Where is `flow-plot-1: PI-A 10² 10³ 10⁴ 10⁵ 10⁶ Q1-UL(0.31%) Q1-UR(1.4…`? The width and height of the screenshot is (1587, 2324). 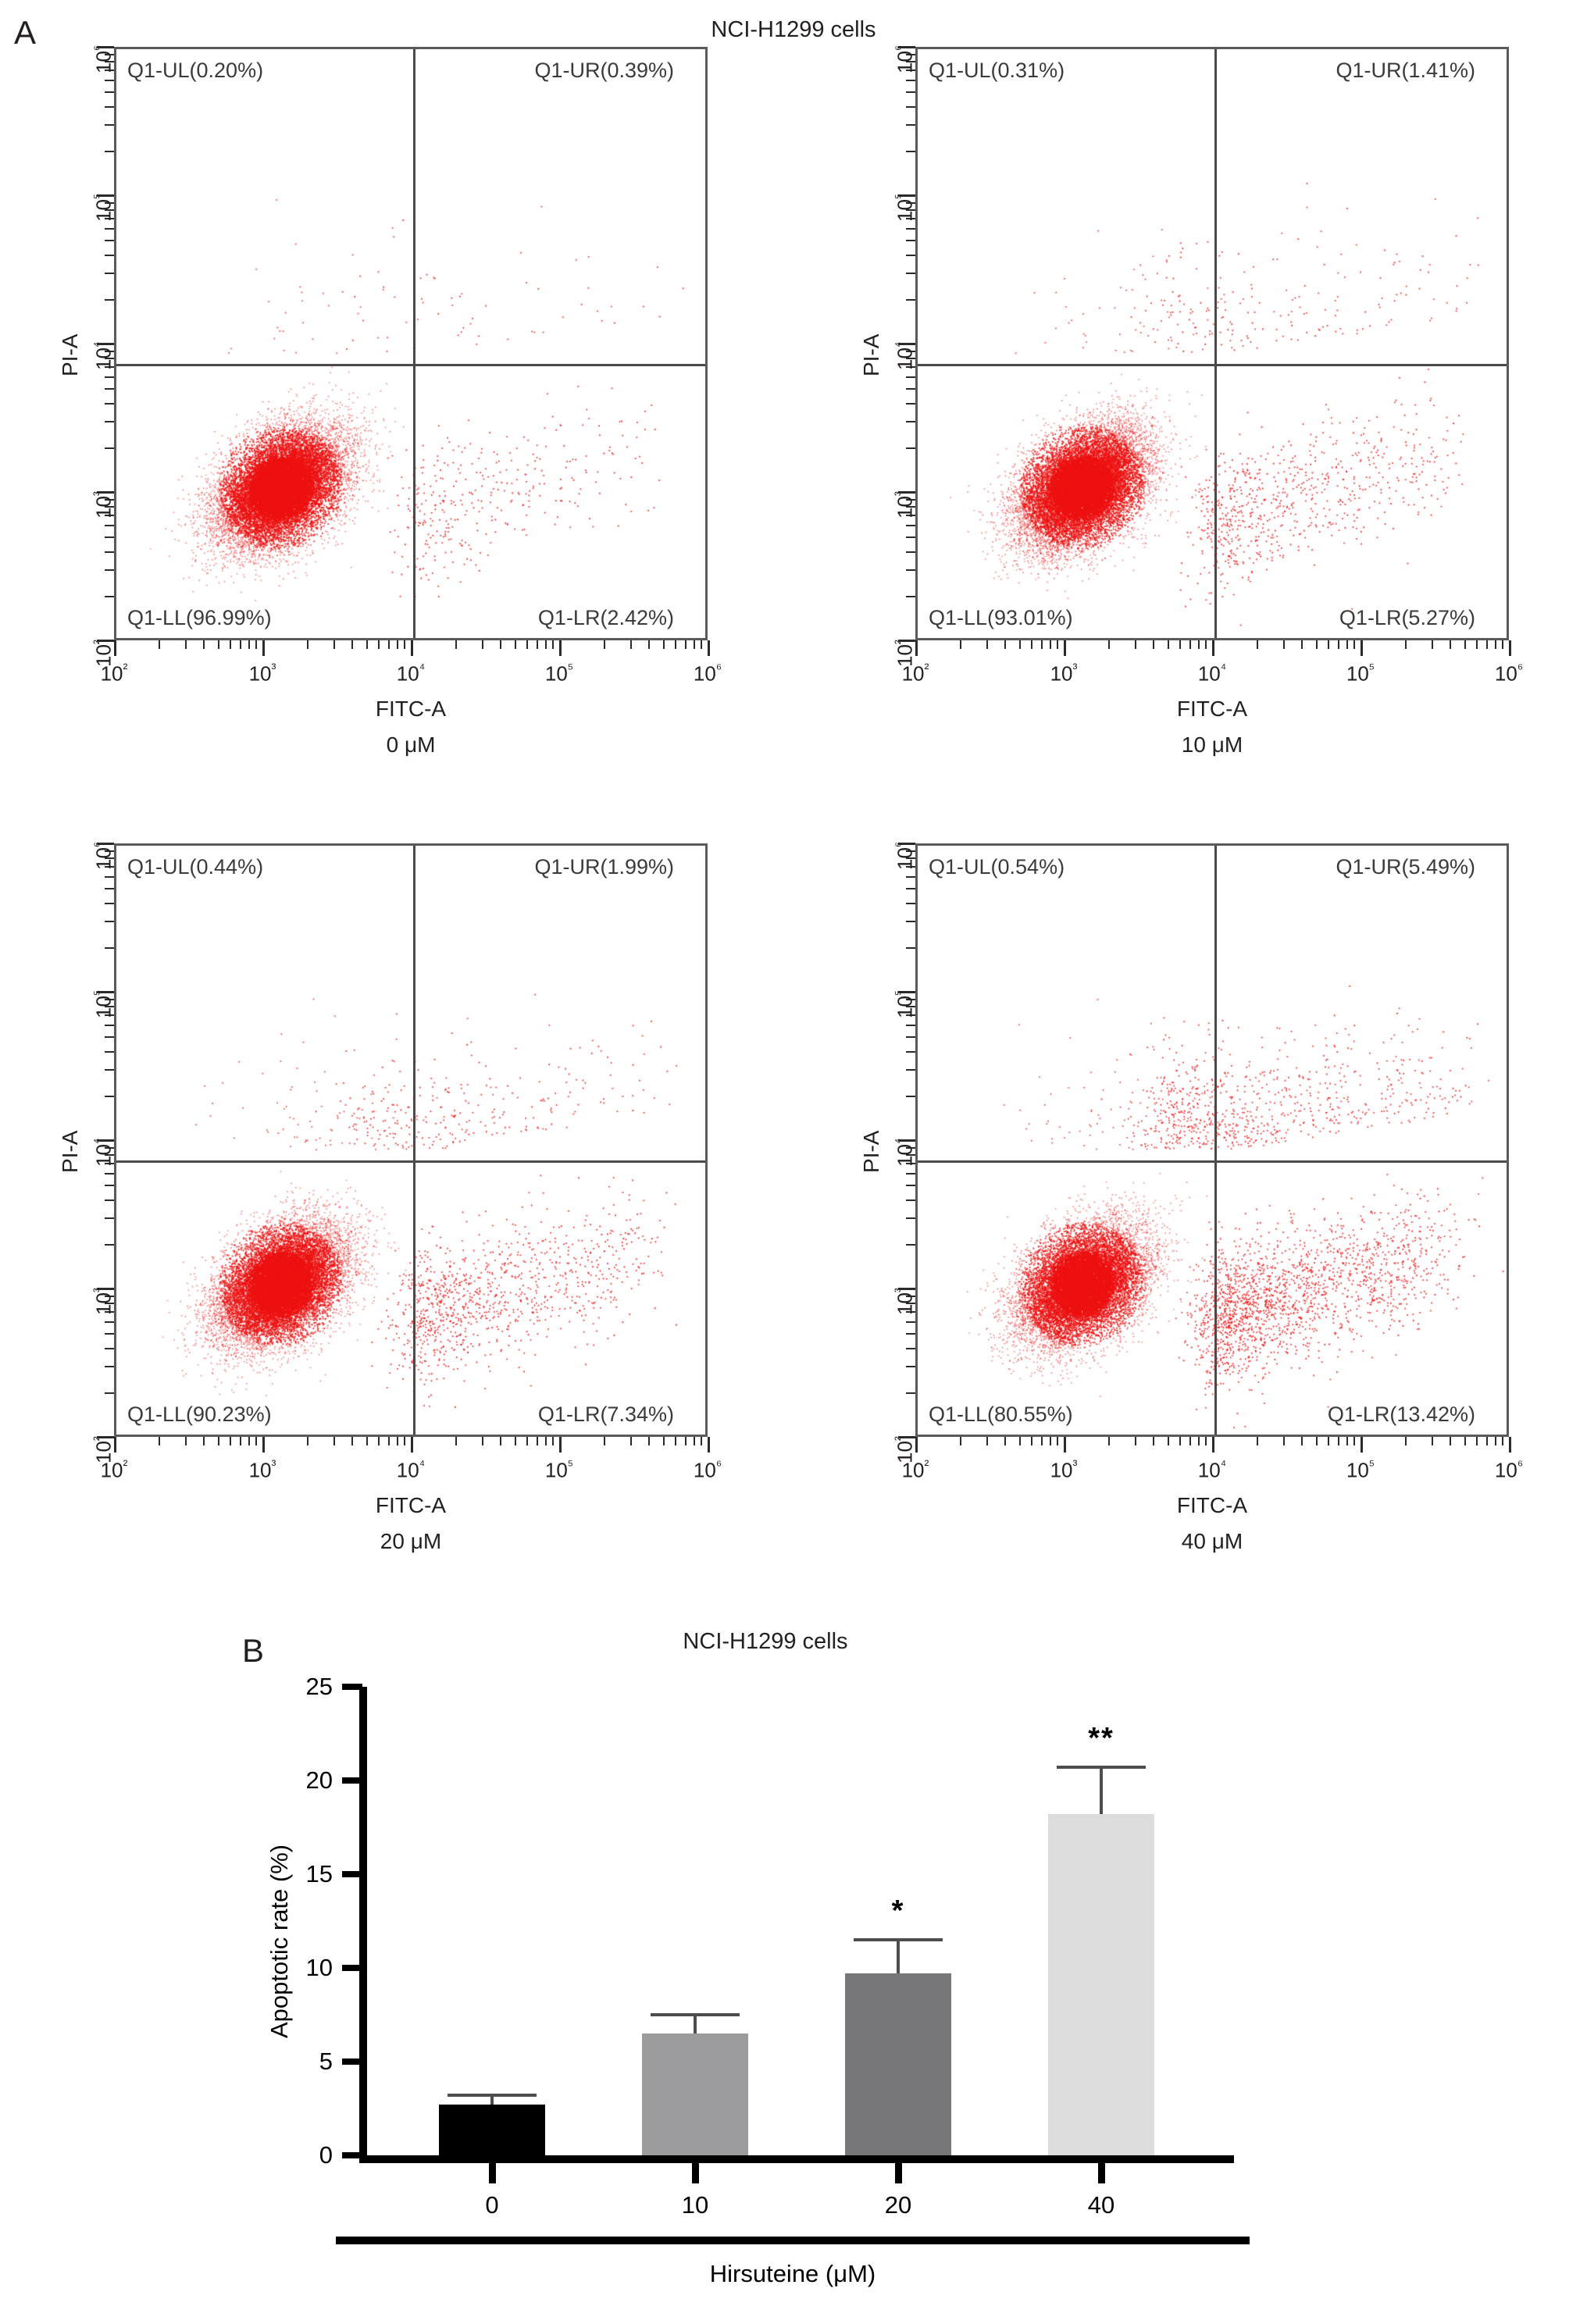
flow-plot-1: PI-A 10² 10³ 10⁴ 10⁵ 10⁶ Q1-UL(0.31%) Q1-UR(1.4… is located at coordinates (1186, 401).